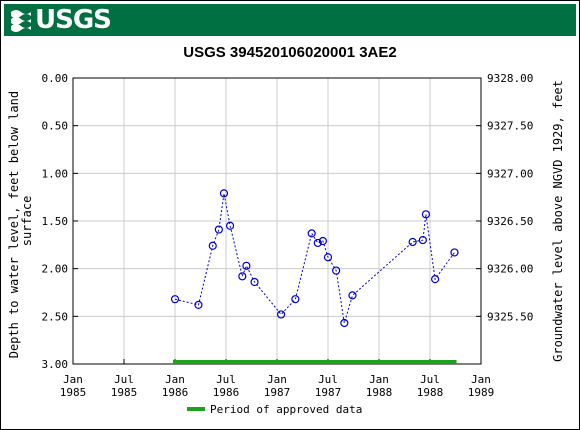 This screenshot has width=580, height=430. I want to click on usgs-logo-text: USGS, so click(73, 20).